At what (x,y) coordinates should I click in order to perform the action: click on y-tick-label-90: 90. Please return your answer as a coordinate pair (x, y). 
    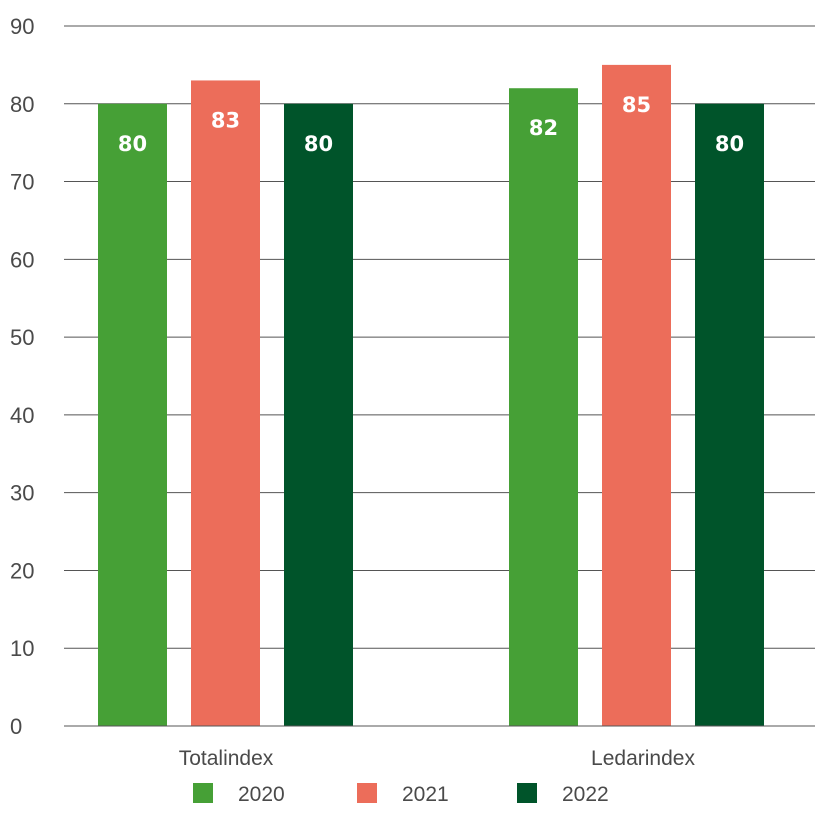
    Looking at the image, I should click on (22, 26).